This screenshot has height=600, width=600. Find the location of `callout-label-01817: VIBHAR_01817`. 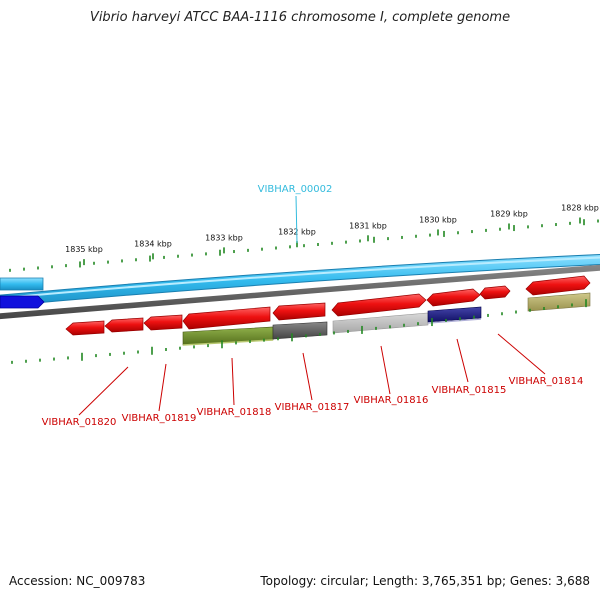

callout-label-01817: VIBHAR_01817 is located at coordinates (312, 407).